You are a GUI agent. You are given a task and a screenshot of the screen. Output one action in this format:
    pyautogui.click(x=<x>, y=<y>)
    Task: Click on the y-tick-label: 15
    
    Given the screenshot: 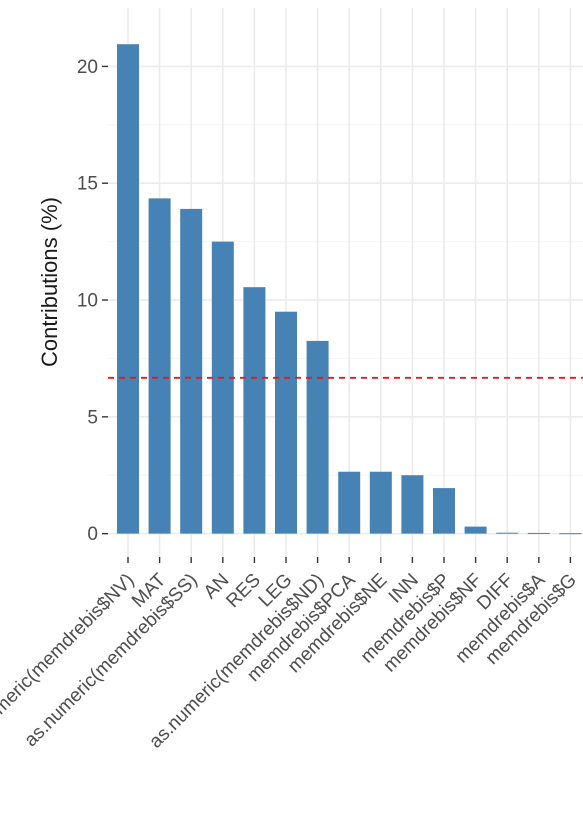 What is the action you would take?
    pyautogui.click(x=87, y=184)
    